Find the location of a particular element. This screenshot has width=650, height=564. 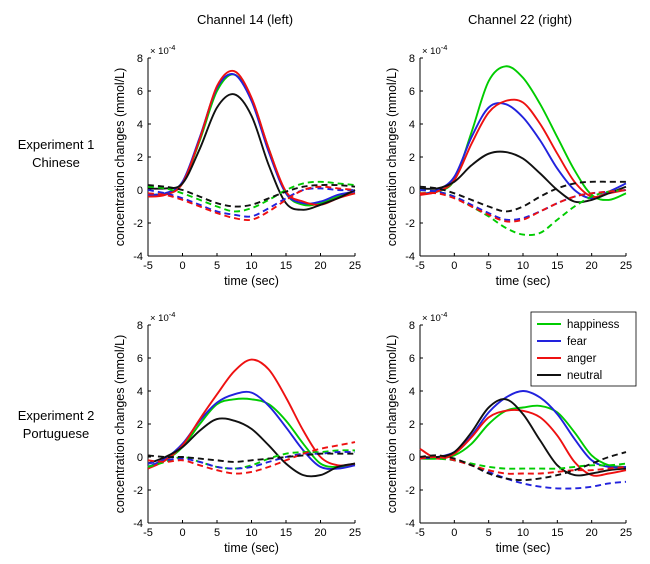

row-label-2-line1: Experiment 2 is located at coordinates (56, 415).